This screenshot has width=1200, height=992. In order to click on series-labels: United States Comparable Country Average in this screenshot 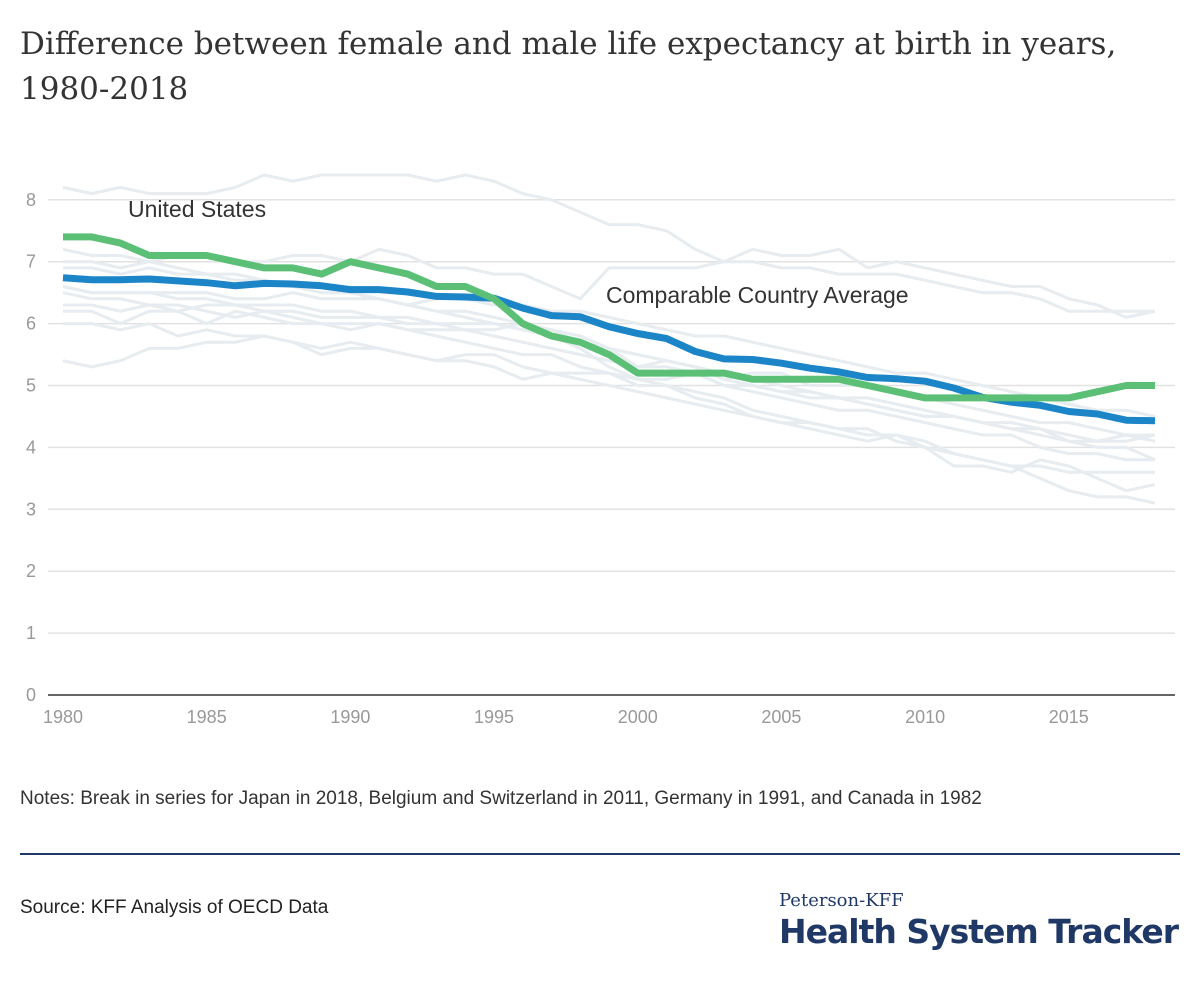, I will do `click(518, 252)`.